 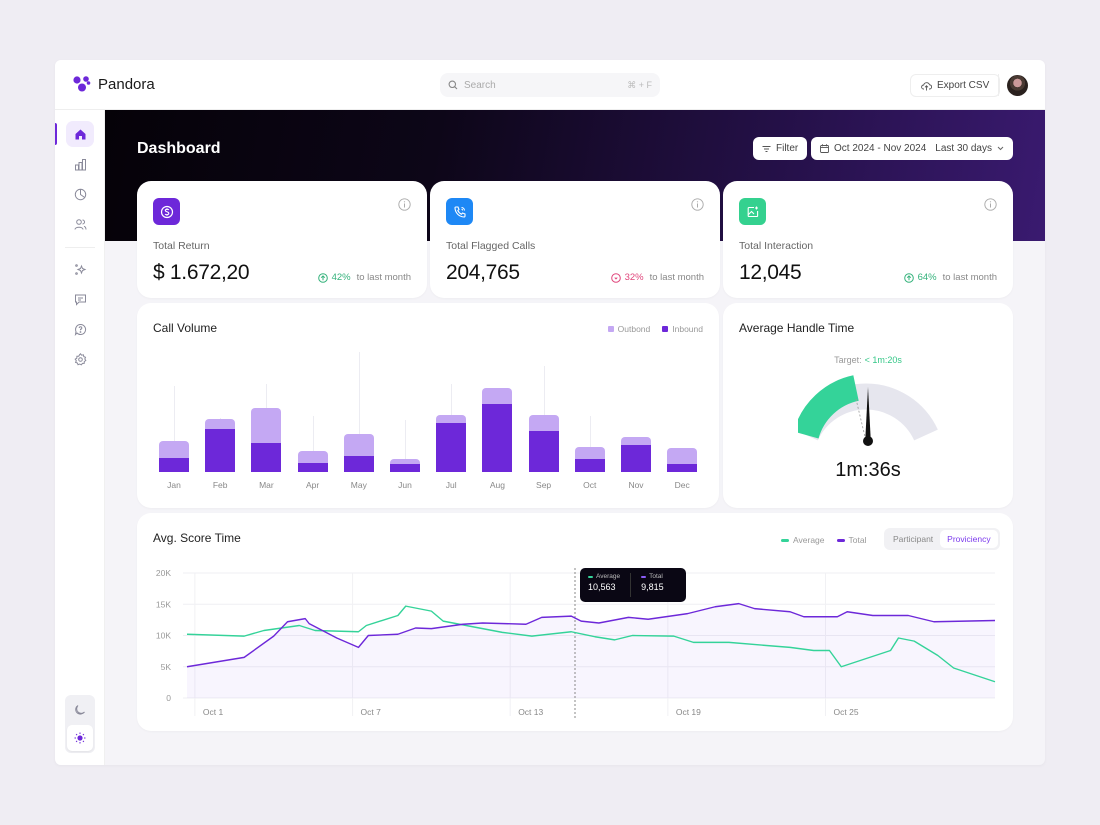 What do you see at coordinates (312, 461) in the screenshot?
I see `bar-apr` at bounding box center [312, 461].